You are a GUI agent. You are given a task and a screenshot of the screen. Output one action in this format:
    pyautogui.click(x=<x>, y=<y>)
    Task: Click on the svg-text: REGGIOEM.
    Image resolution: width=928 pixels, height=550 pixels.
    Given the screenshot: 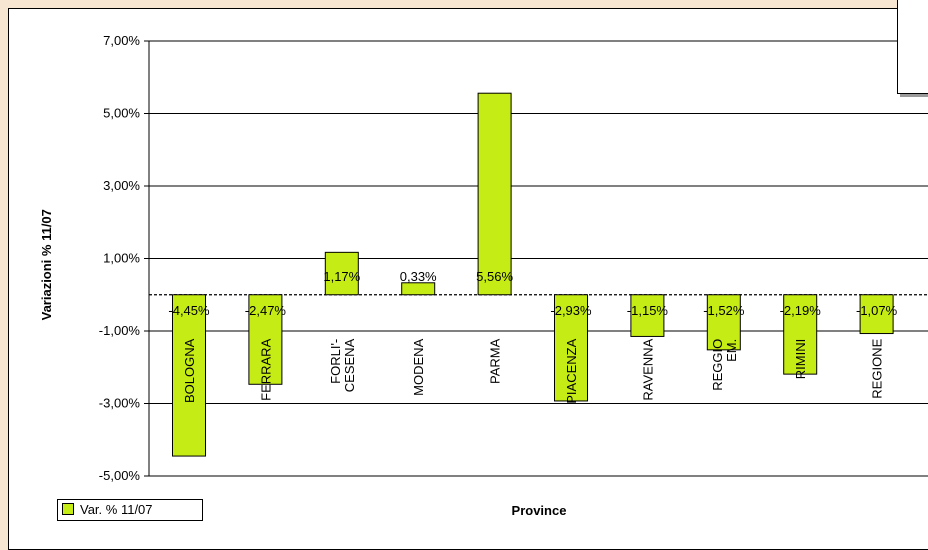 What is the action you would take?
    pyautogui.click(x=724, y=365)
    